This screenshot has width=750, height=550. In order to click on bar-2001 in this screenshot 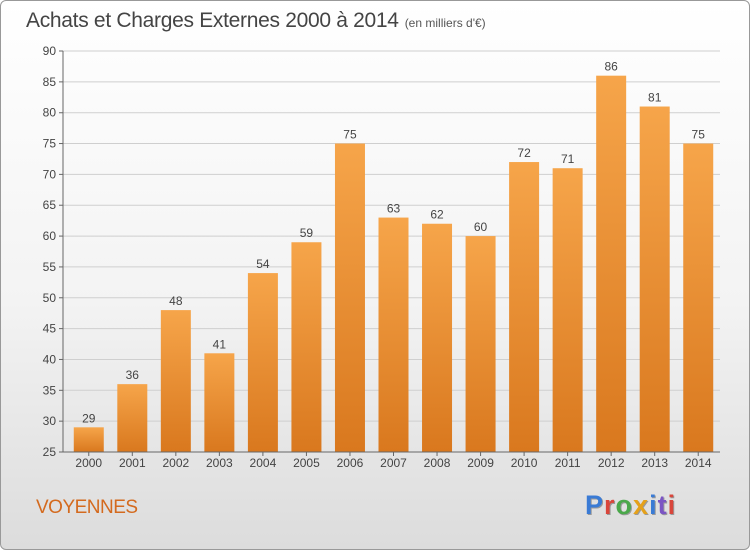, I will do `click(132, 418)`.